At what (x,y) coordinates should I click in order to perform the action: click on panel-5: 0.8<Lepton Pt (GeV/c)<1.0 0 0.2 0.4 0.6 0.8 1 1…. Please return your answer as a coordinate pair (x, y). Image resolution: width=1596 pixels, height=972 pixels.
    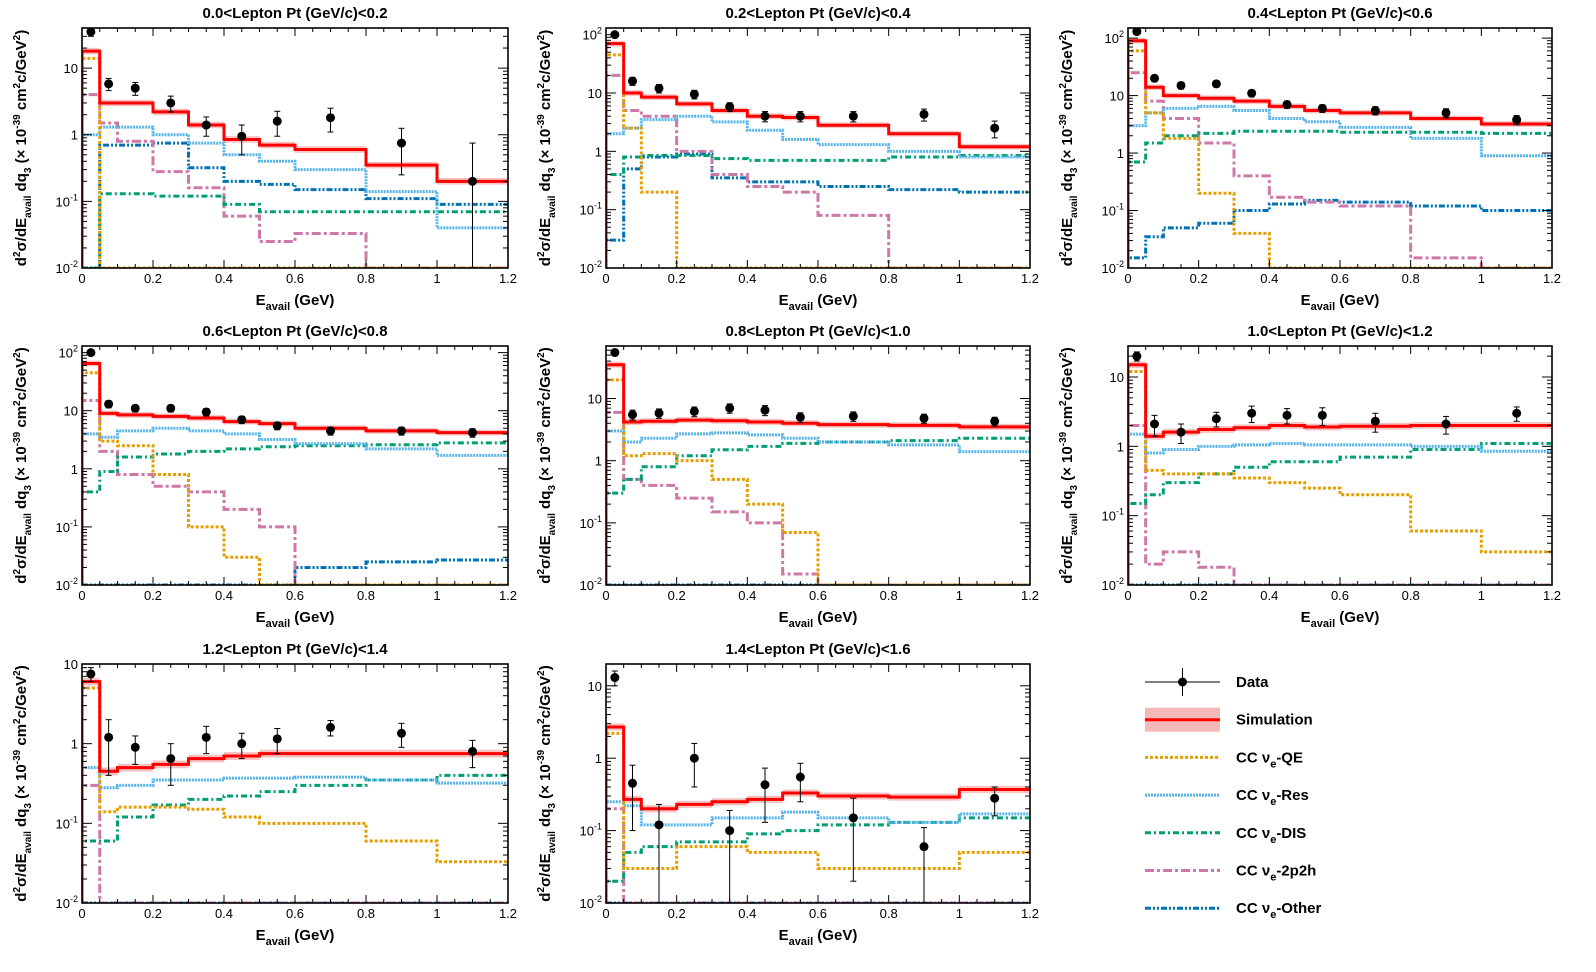
    Looking at the image, I should click on (787, 476).